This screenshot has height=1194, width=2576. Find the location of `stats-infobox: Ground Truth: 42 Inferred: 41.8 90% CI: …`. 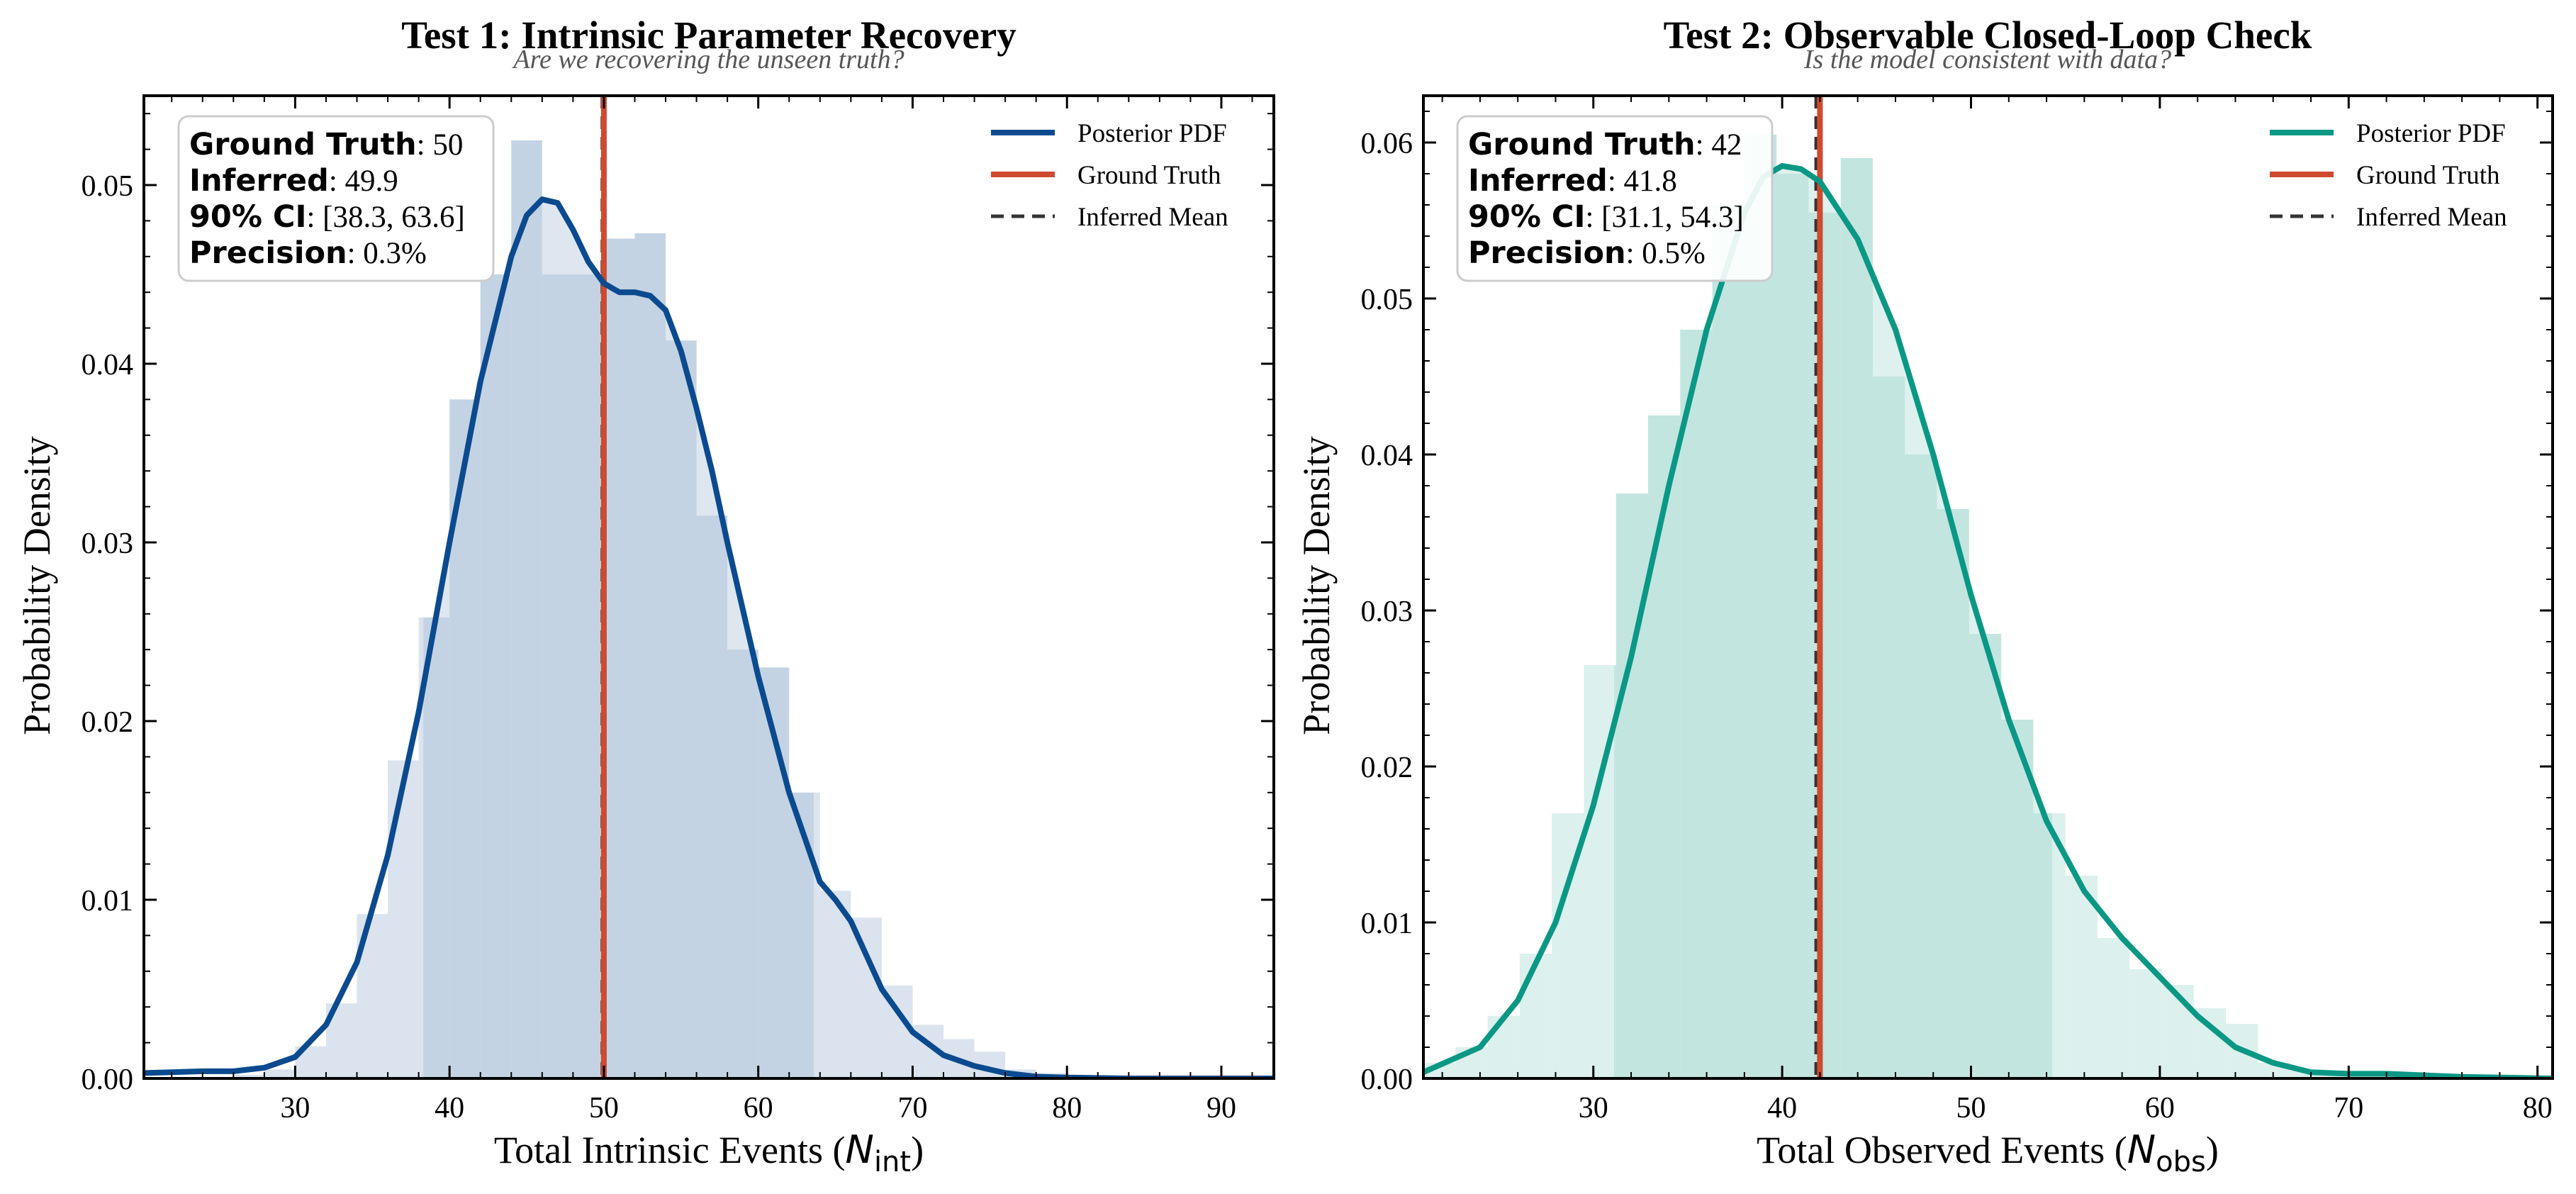

stats-infobox: Ground Truth: 42 Inferred: 41.8 90% CI: … is located at coordinates (1615, 198).